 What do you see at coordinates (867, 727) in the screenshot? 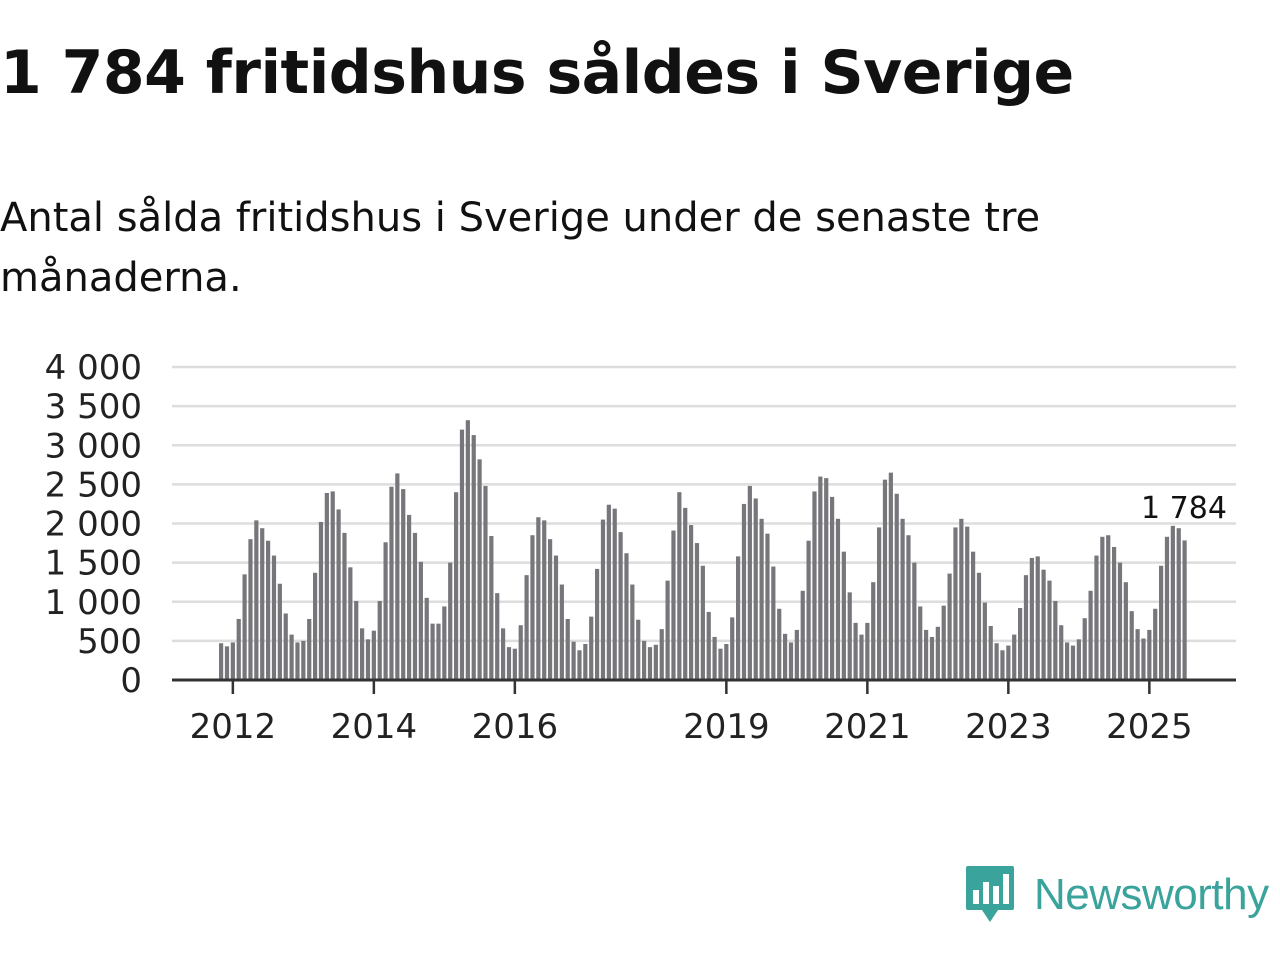
I see `x-tick-label: 2021` at bounding box center [867, 727].